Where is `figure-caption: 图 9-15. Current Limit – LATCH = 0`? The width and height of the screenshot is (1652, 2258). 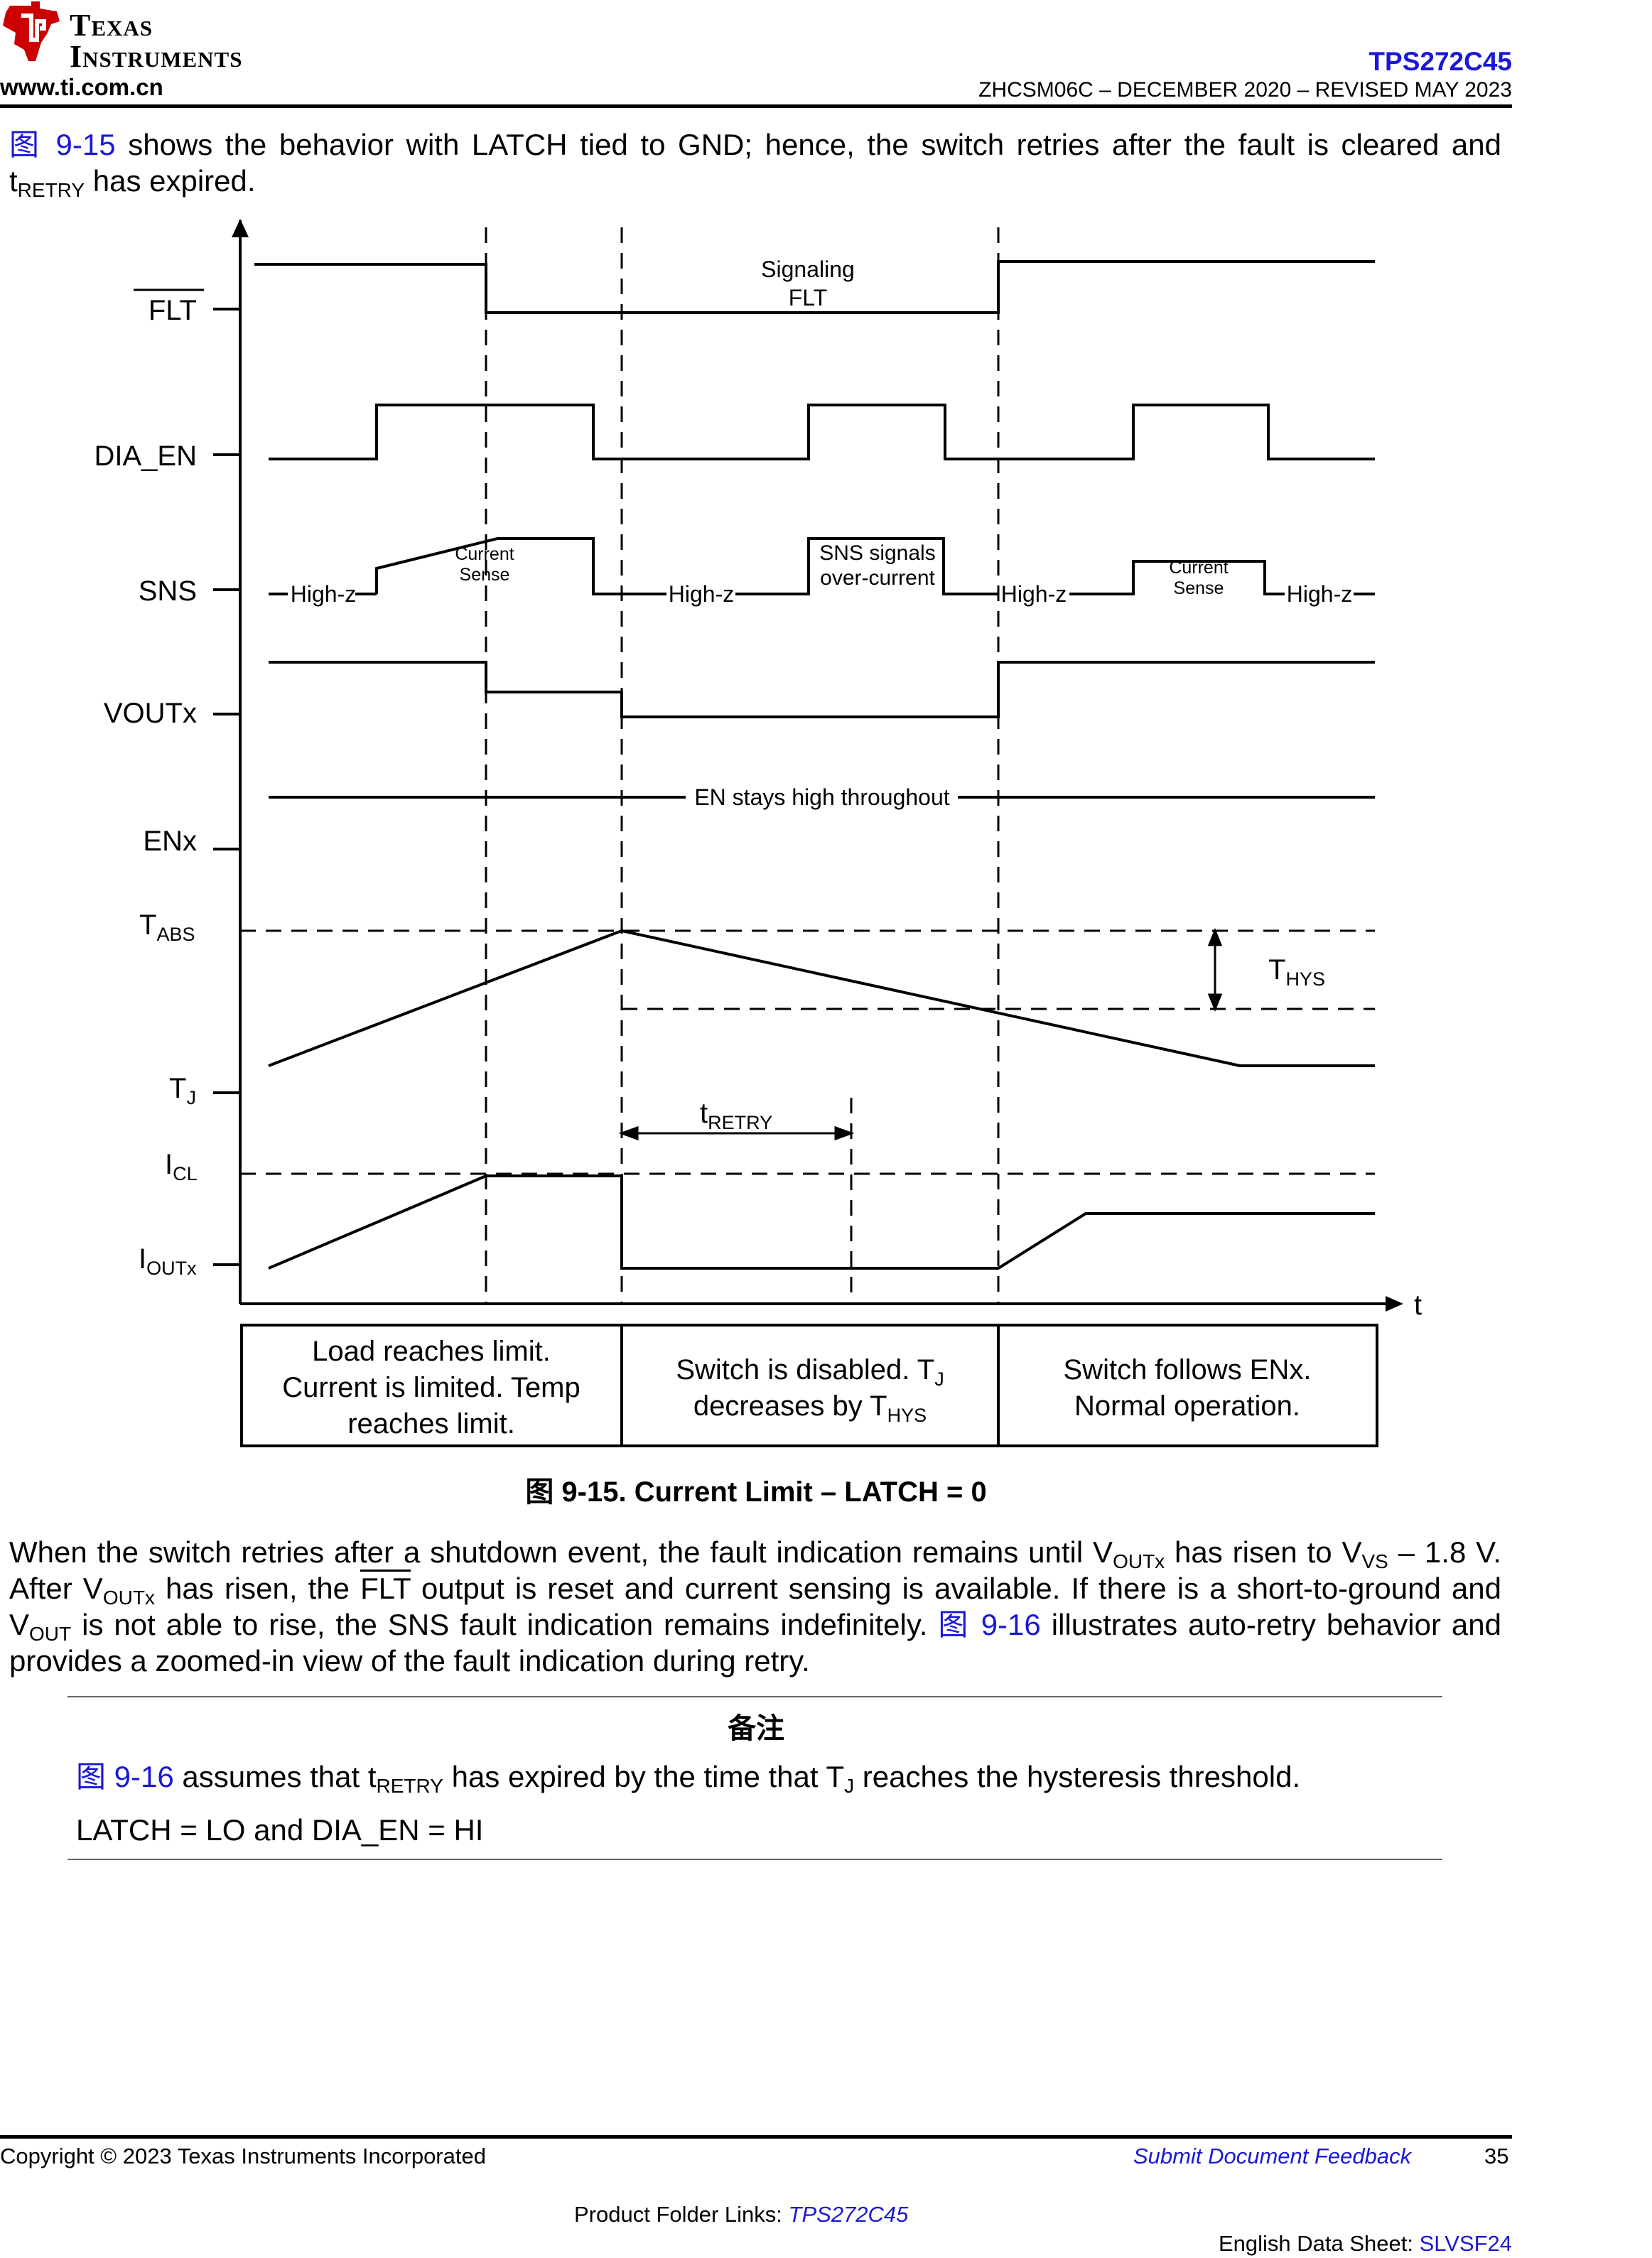 figure-caption: 图 9-15. Current Limit – LATCH = 0 is located at coordinates (756, 1492).